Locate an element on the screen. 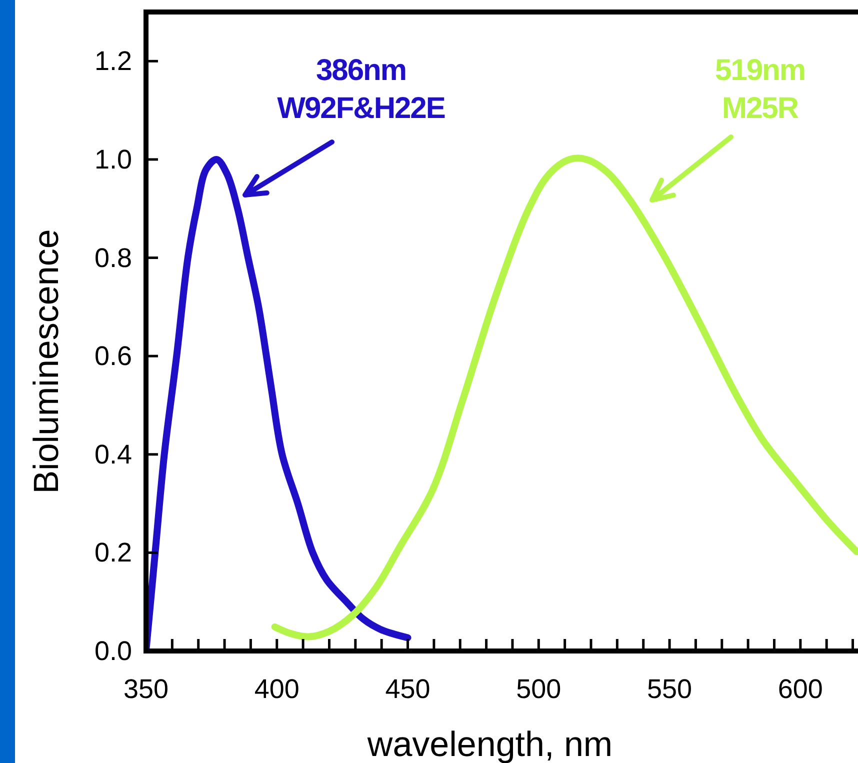 This screenshot has height=763, width=858. annotation: 386nm W92F&H22E is located at coordinates (361, 89).